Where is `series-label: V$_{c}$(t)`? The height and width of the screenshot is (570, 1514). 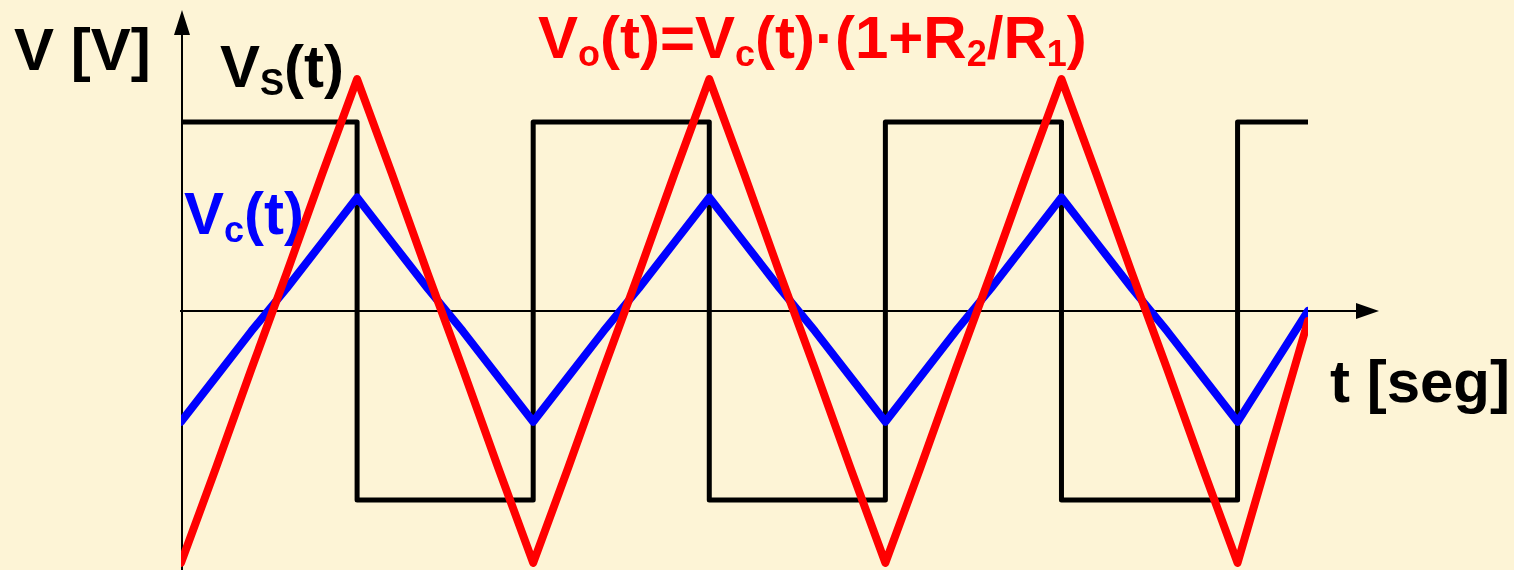 series-label: V$_{c}$(t) is located at coordinates (244, 215).